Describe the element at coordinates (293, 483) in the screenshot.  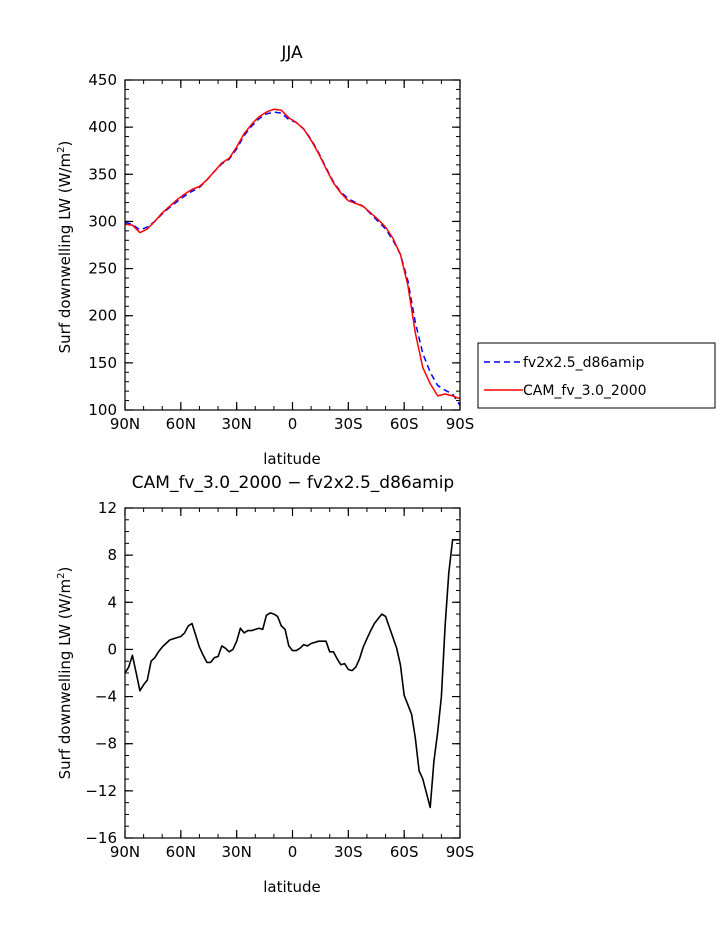
I see `bottom-chart-title: CAM_fv_3.0_2000 − fv2x2.5_d86amip` at that location.